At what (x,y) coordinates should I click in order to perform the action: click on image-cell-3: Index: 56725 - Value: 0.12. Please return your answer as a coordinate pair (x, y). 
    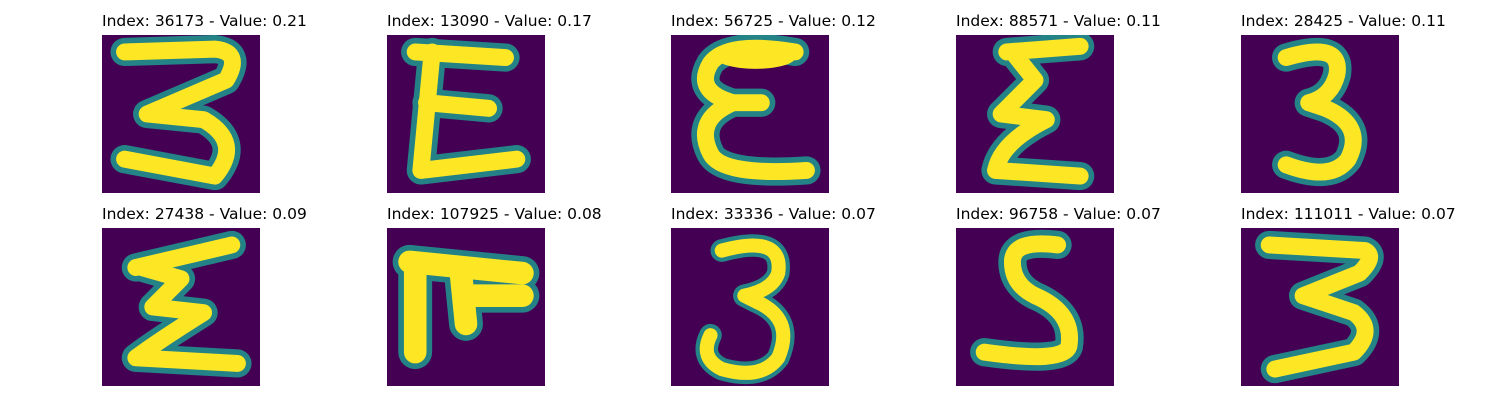
    Looking at the image, I should click on (773, 102).